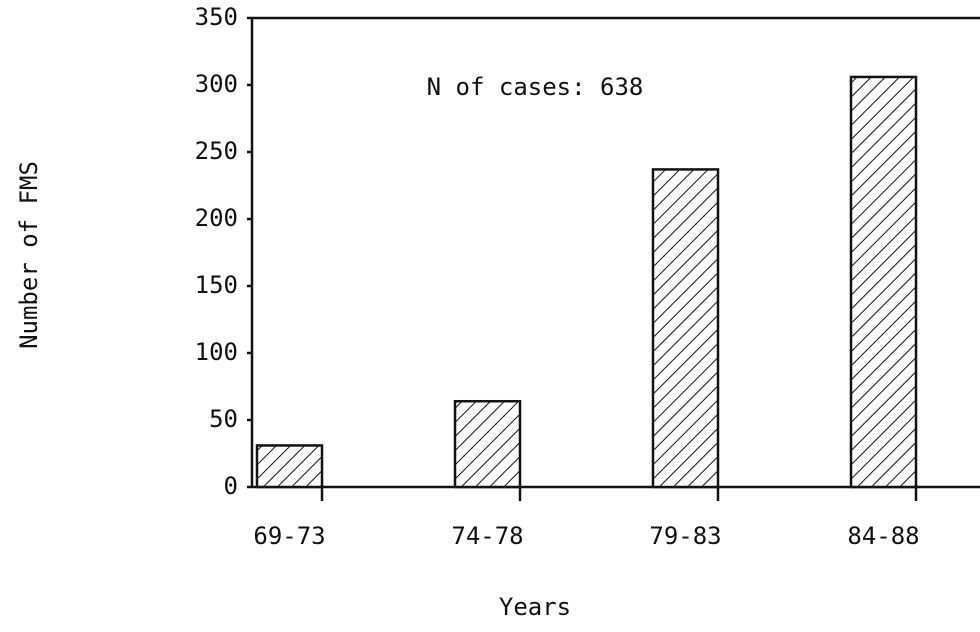 The height and width of the screenshot is (632, 980). Describe the element at coordinates (216, 84) in the screenshot. I see `y-tick-label: 300` at that location.